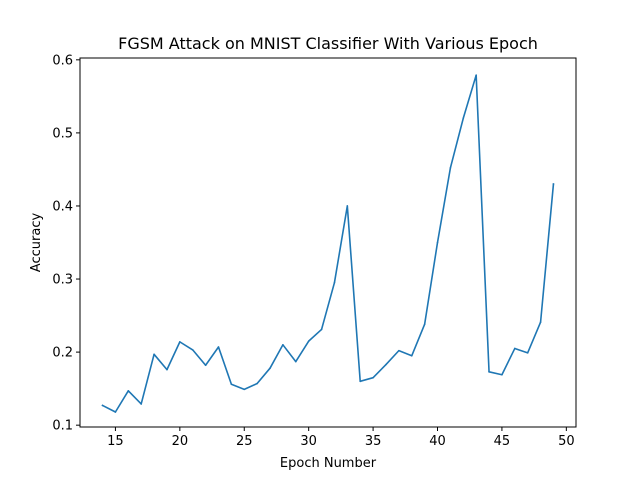  I want to click on x-tick-label: 40, so click(437, 441).